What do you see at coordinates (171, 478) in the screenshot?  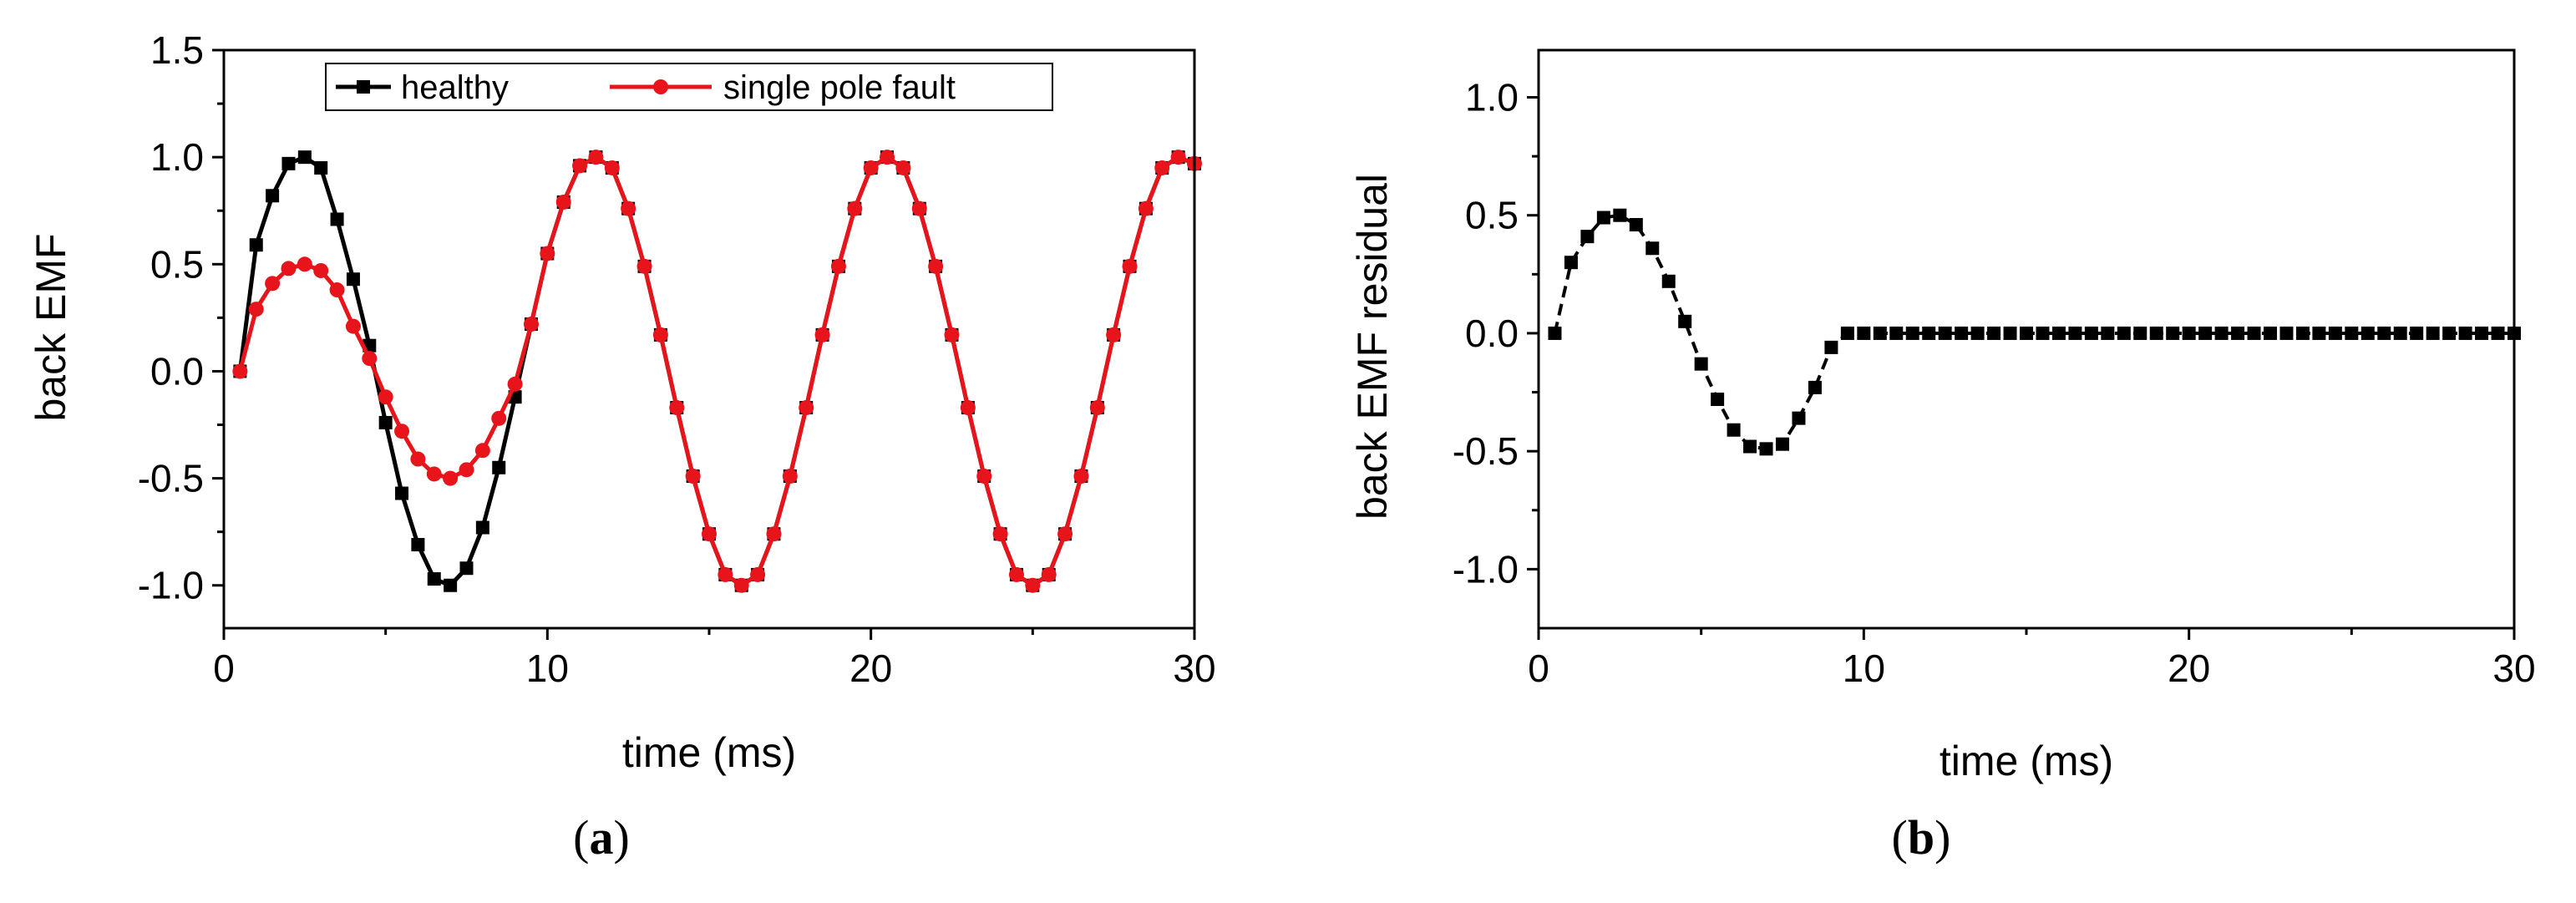 I see `panel-a-y-tick-label: -0.5` at bounding box center [171, 478].